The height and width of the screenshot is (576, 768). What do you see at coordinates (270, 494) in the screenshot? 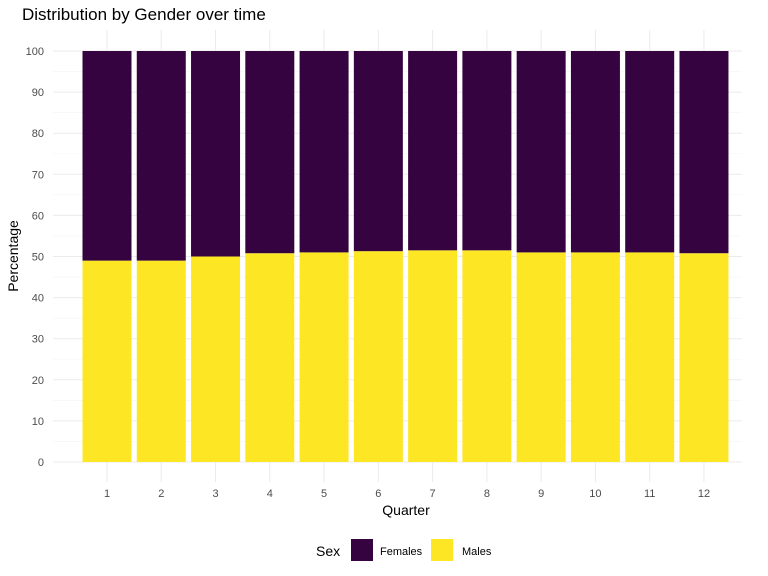
I see `x-tick-label: 4` at bounding box center [270, 494].